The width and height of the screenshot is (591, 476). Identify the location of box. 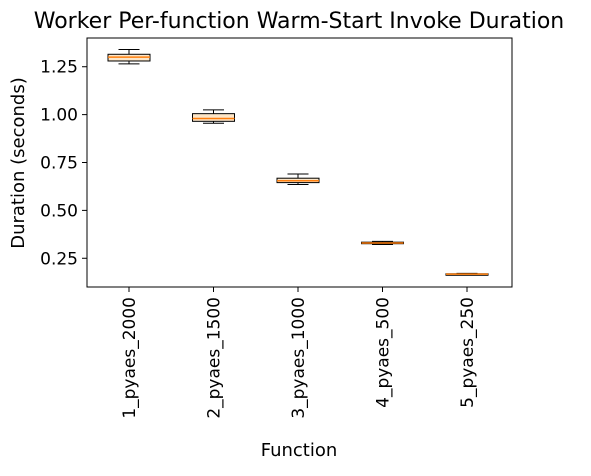
(213, 117).